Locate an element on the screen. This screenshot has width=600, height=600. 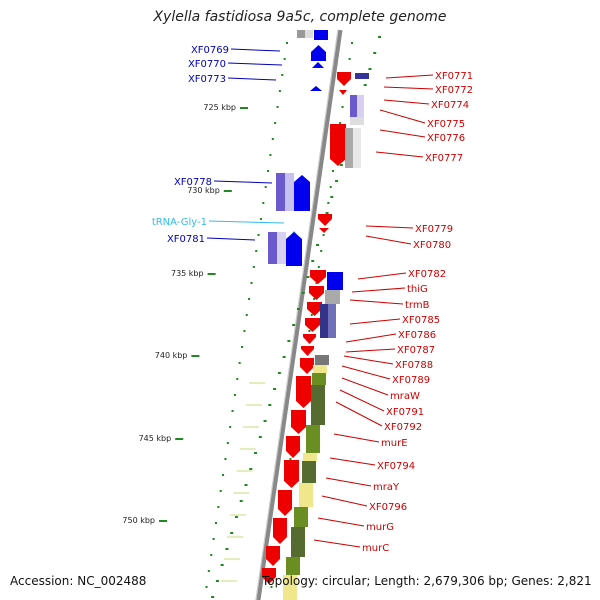
feature-label-right: XF0792 is located at coordinates (403, 427).